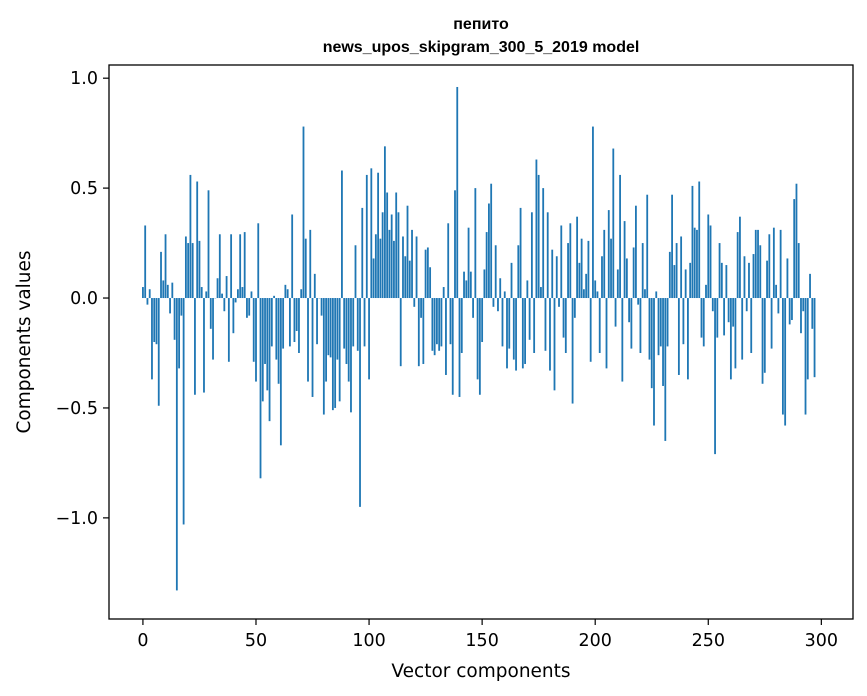 The image size is (867, 696). I want to click on x-tick-label: 0, so click(142, 641).